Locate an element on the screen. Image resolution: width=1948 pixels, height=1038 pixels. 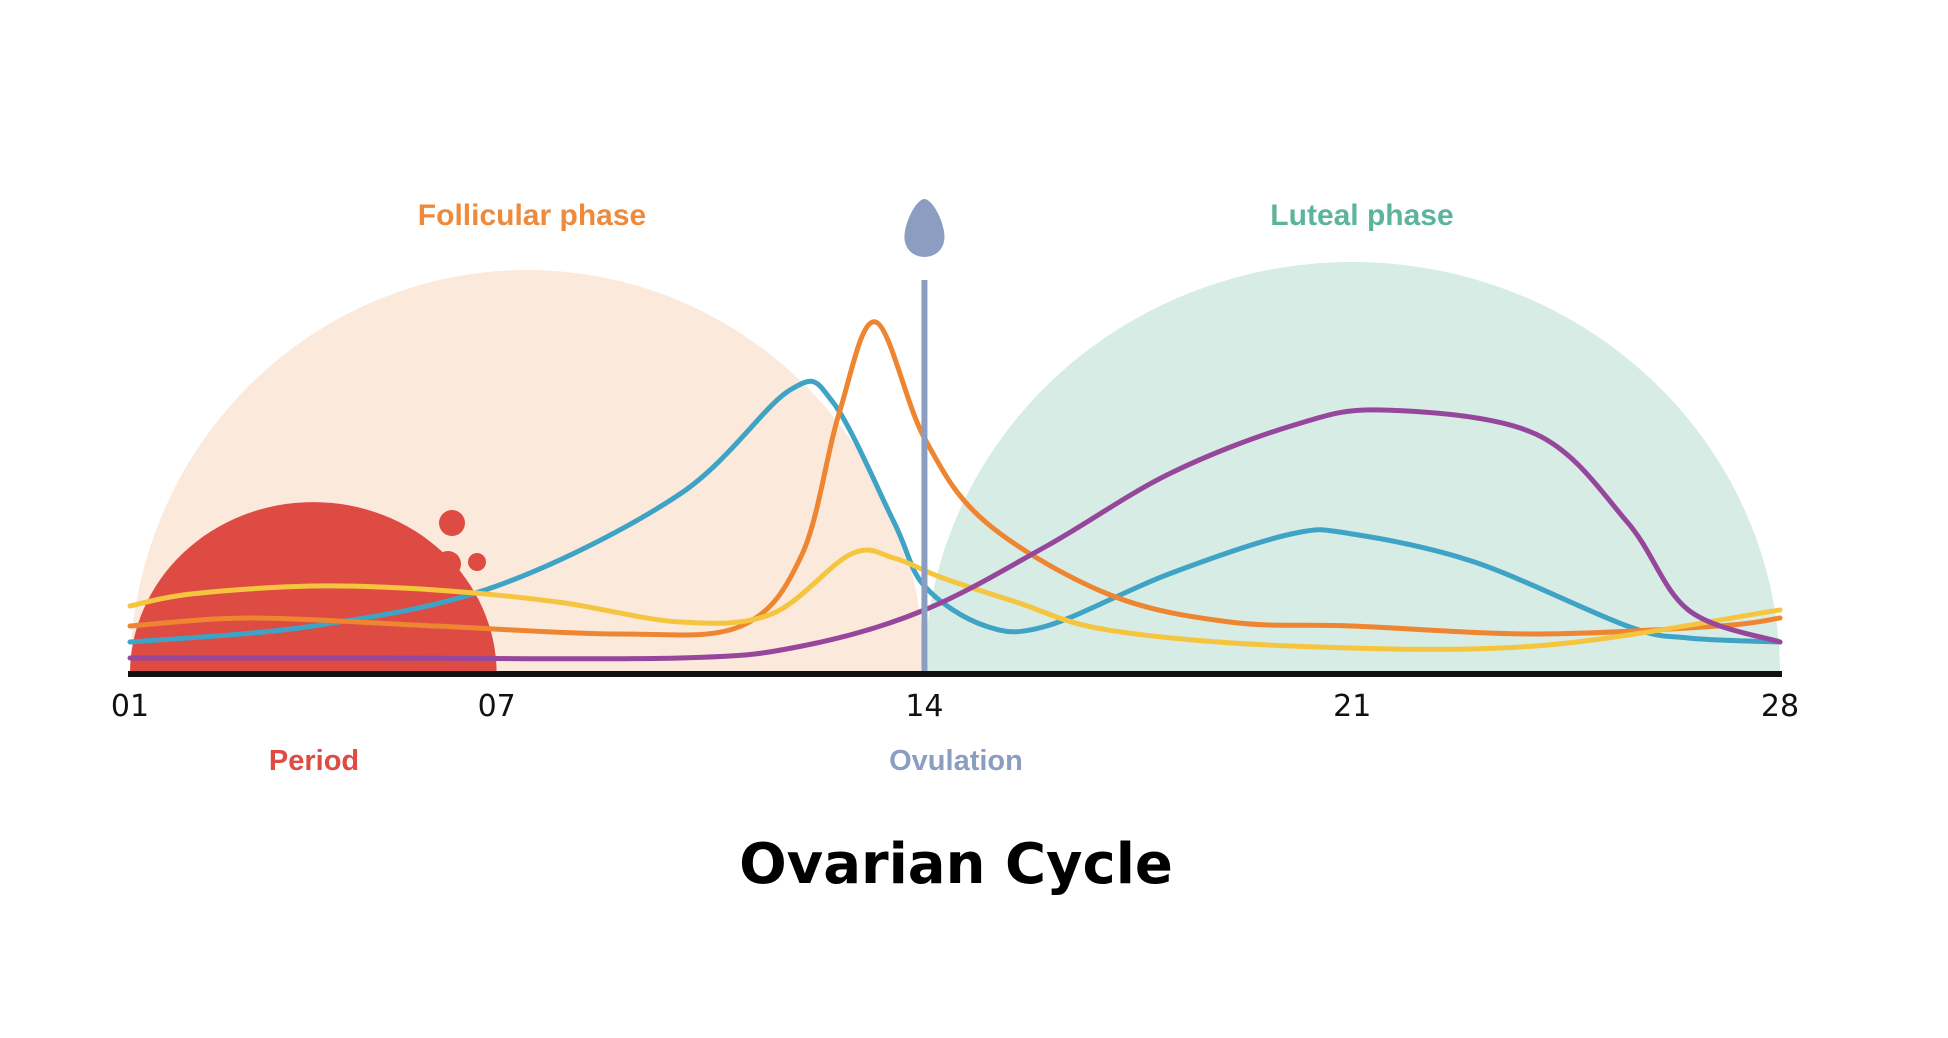
luteal-phase-label: Luteal phase is located at coordinates (1361, 215).